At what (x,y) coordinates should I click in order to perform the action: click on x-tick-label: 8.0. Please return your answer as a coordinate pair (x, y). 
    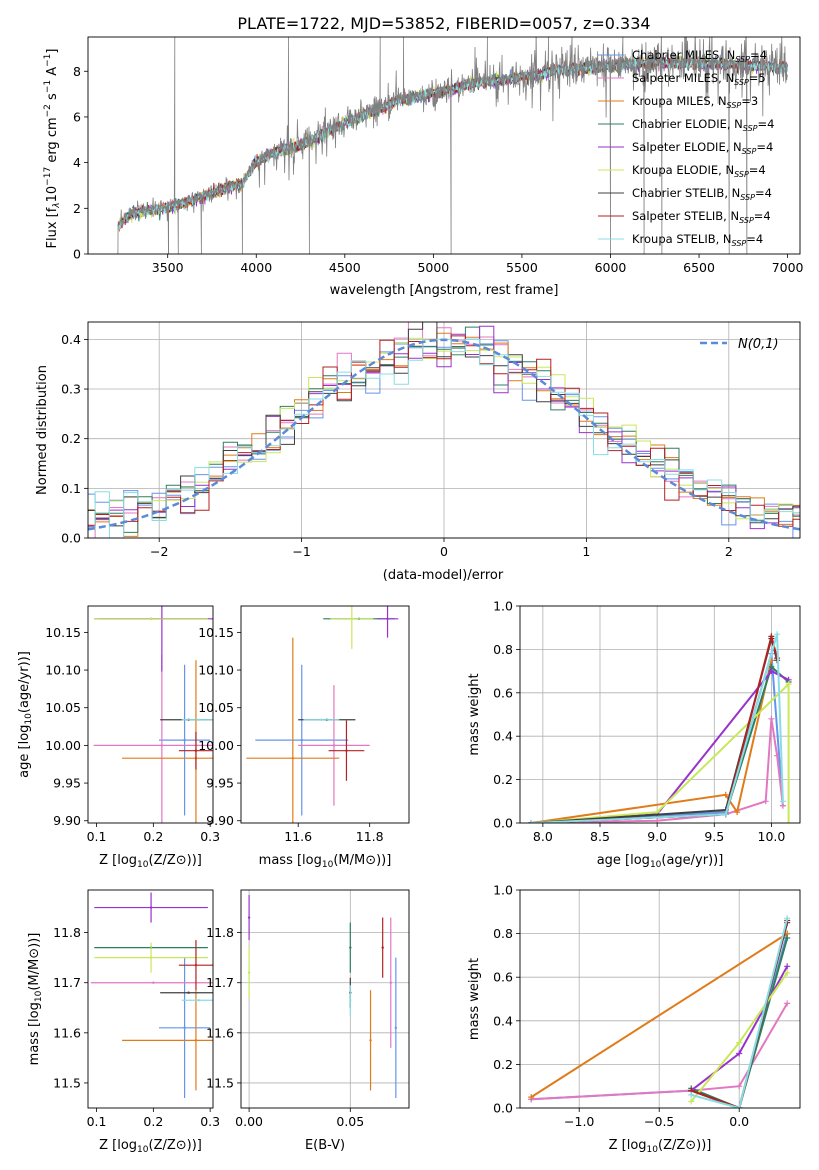
    Looking at the image, I should click on (543, 836).